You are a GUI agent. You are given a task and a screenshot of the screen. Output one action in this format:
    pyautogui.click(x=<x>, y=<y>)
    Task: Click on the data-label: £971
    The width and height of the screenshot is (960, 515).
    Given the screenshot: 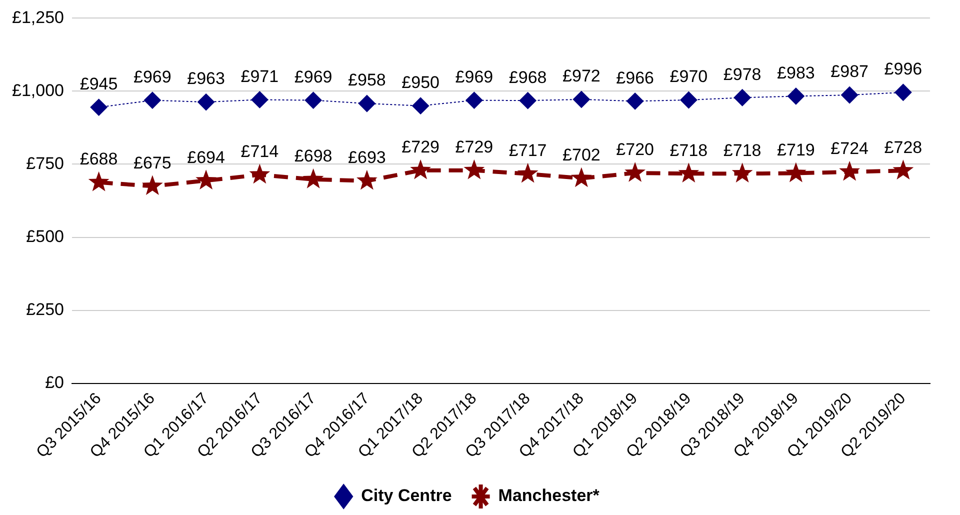 What is the action you would take?
    pyautogui.click(x=259, y=76)
    